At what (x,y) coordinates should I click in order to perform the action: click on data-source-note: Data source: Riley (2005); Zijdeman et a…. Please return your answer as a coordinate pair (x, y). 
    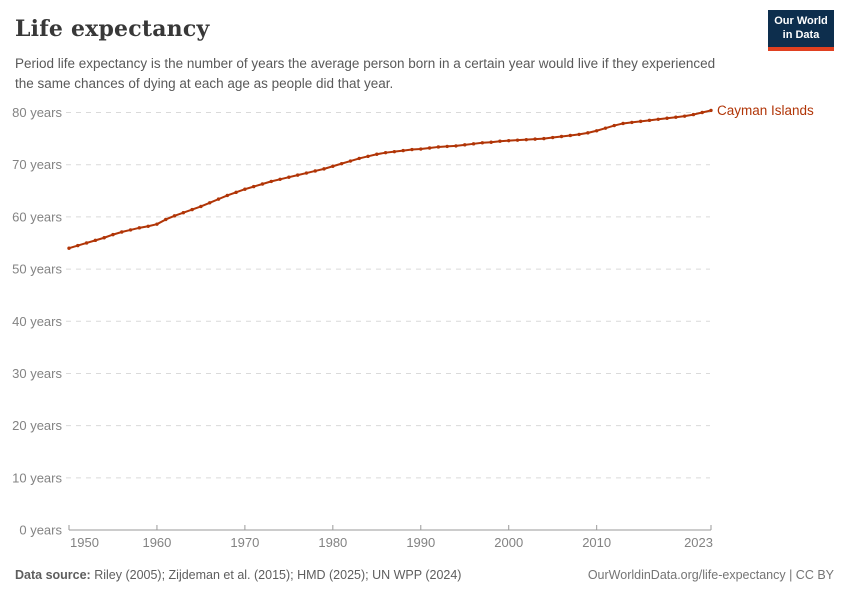
    Looking at the image, I should click on (238, 575).